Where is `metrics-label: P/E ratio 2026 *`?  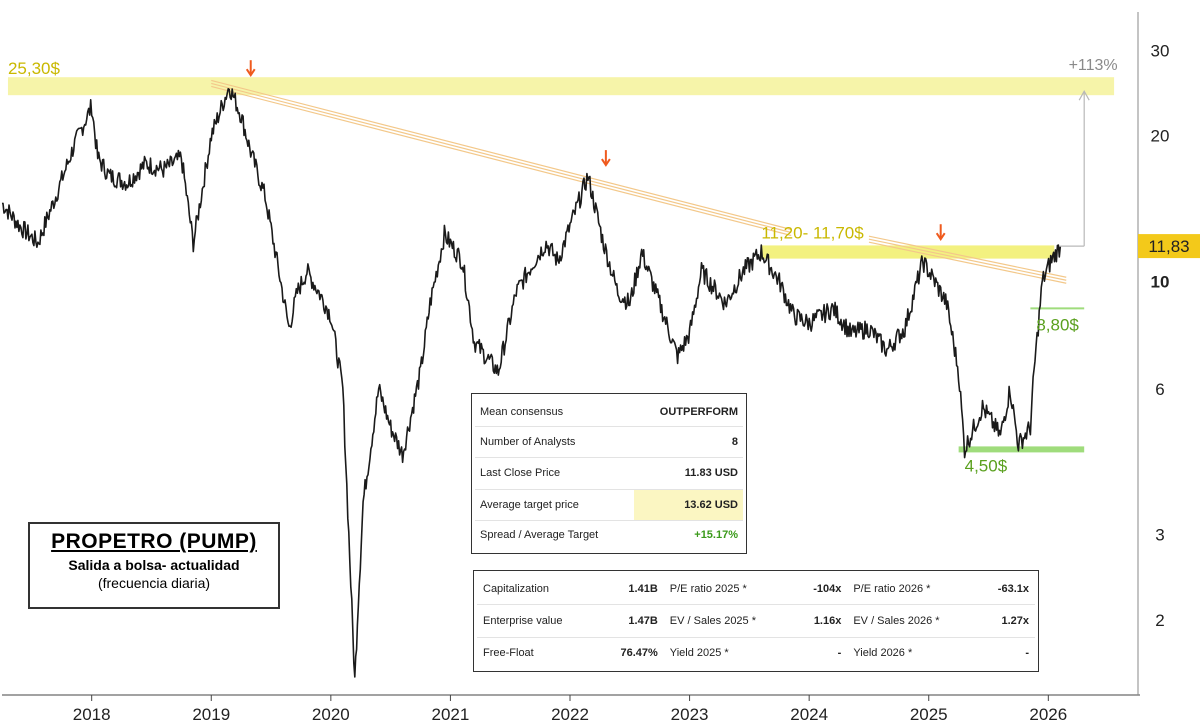
metrics-label: P/E ratio 2026 * is located at coordinates (912, 590).